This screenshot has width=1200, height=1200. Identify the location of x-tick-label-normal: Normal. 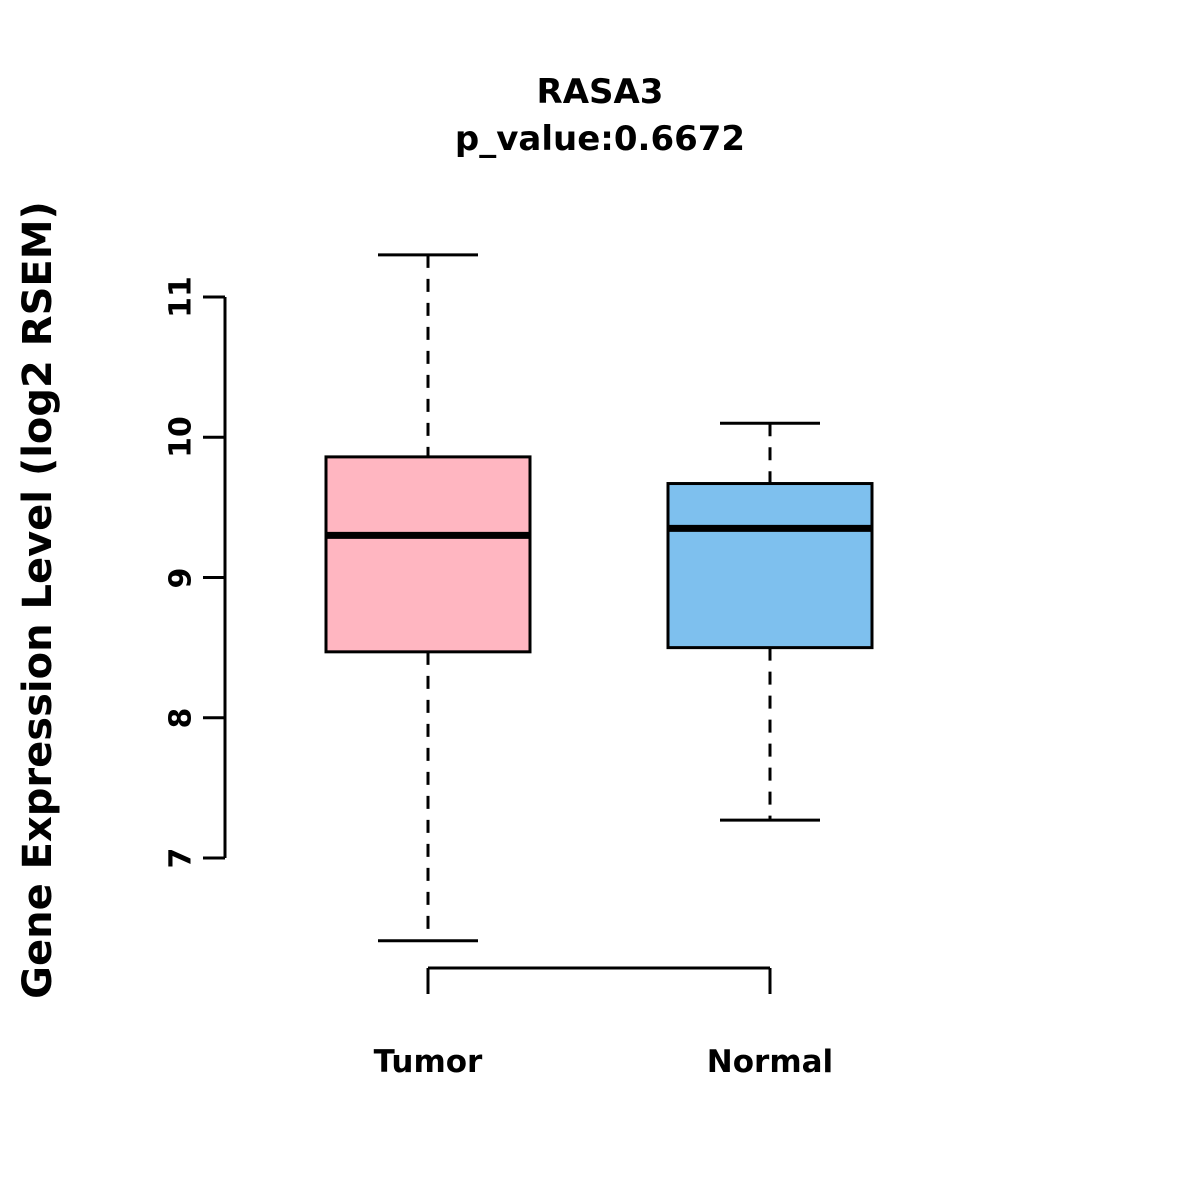
(770, 1062).